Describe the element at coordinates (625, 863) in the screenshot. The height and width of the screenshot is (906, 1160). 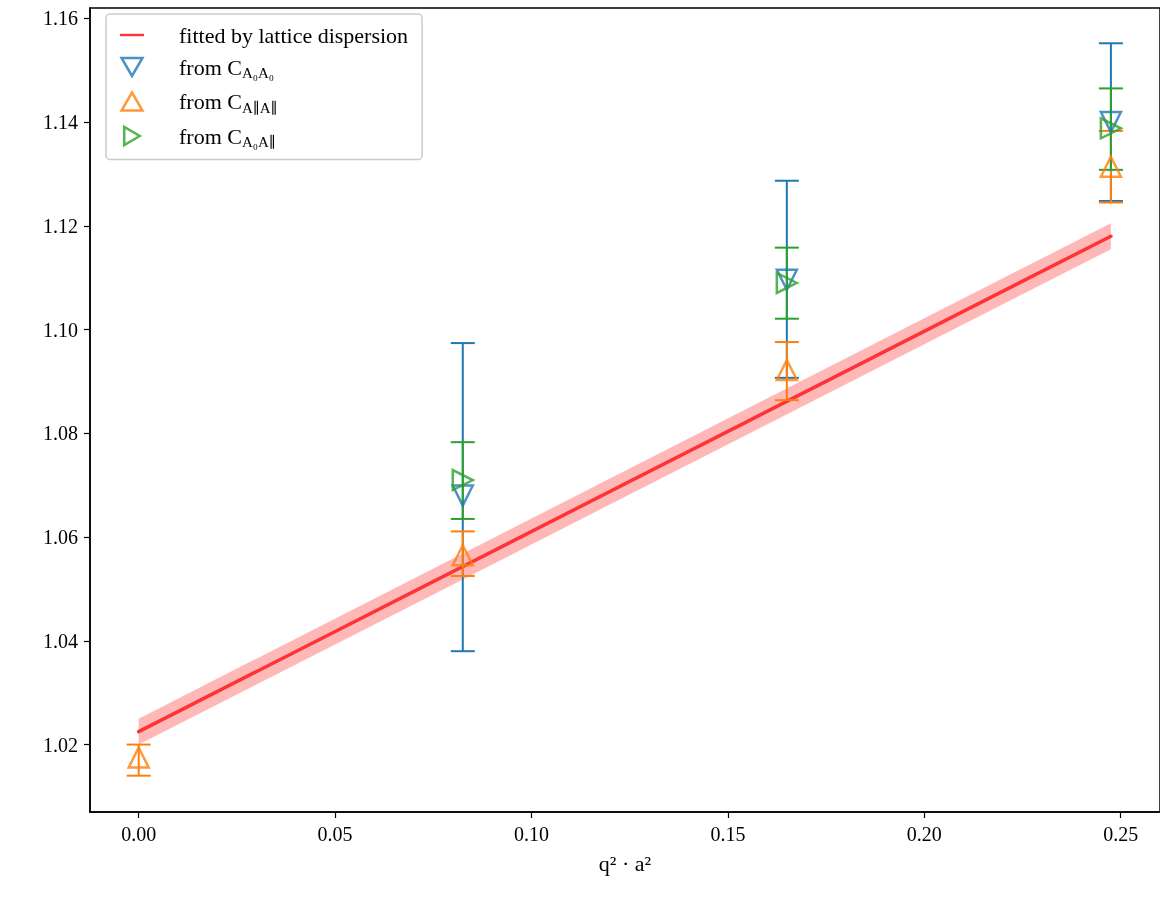
I see `x-axis-title: q² · a²` at that location.